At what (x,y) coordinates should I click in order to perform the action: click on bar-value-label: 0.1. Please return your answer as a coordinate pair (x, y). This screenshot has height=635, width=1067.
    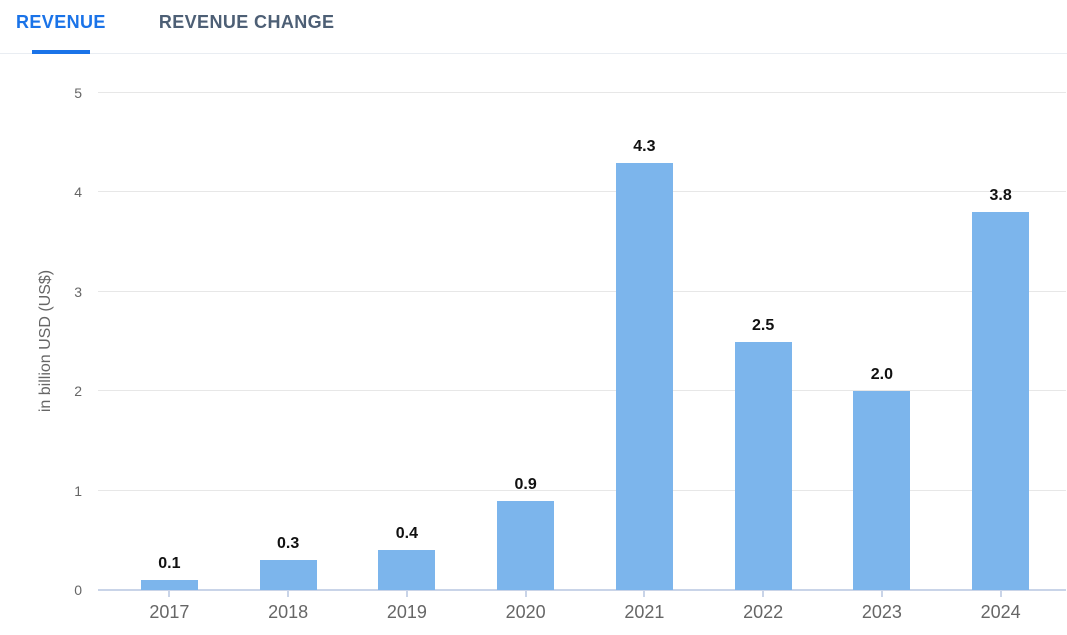
    Looking at the image, I should click on (169, 564).